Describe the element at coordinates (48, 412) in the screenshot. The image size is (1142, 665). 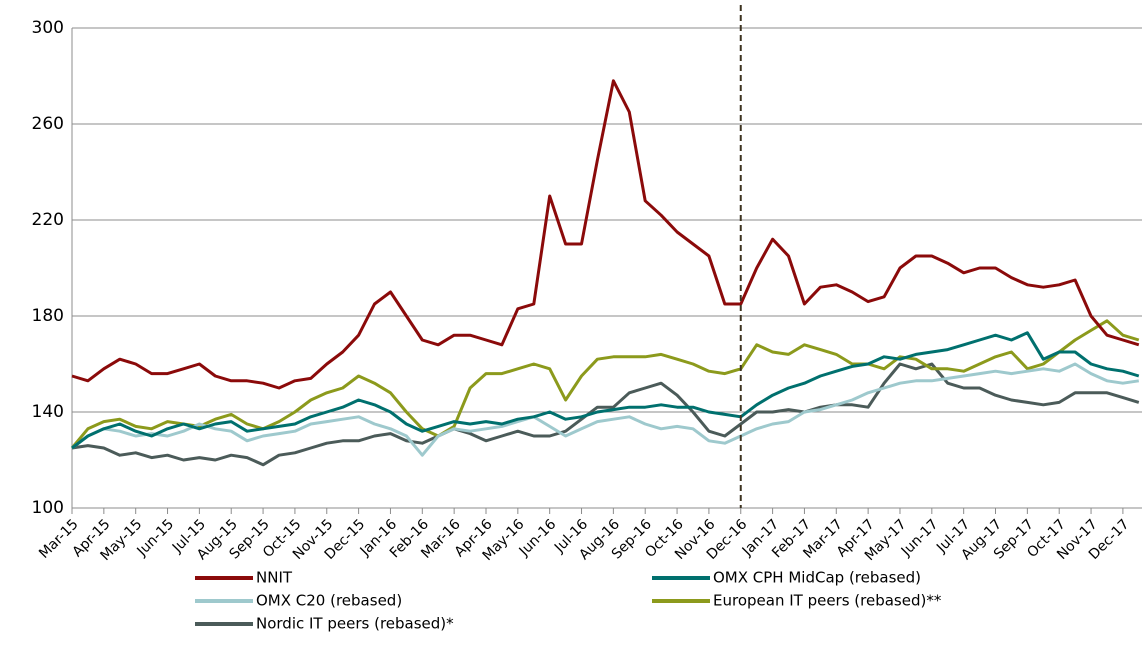
I see `y-tick-label: 140` at that location.